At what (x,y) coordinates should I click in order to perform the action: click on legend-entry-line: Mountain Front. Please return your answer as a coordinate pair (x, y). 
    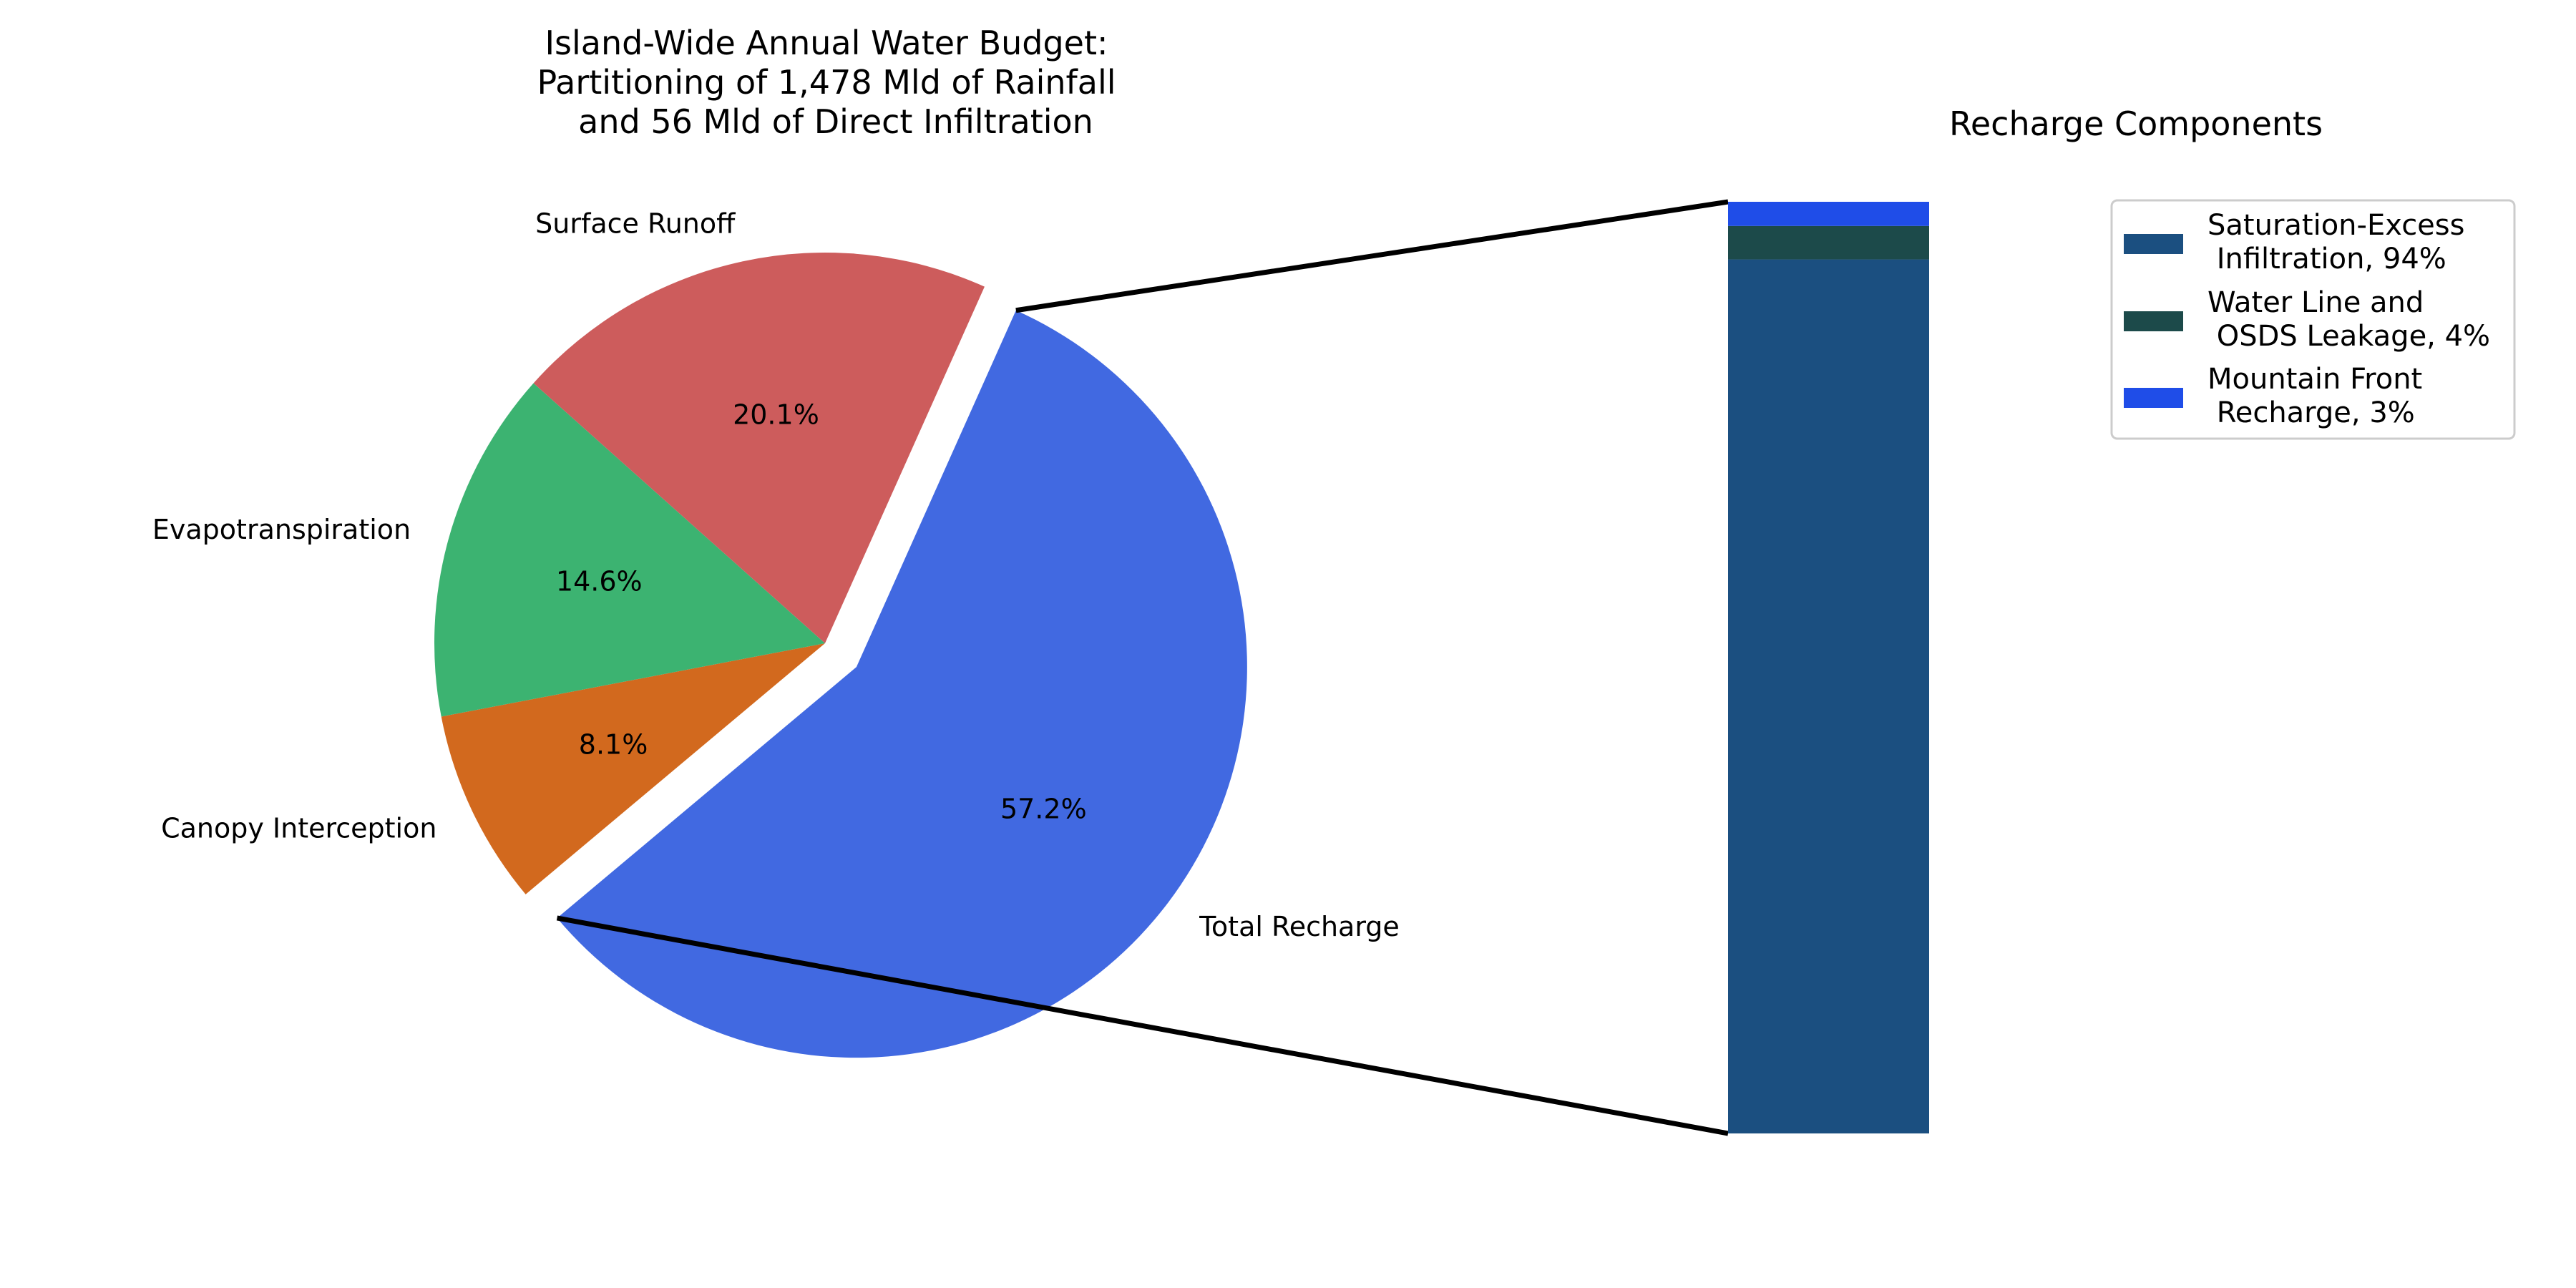
    Looking at the image, I should click on (2314, 379).